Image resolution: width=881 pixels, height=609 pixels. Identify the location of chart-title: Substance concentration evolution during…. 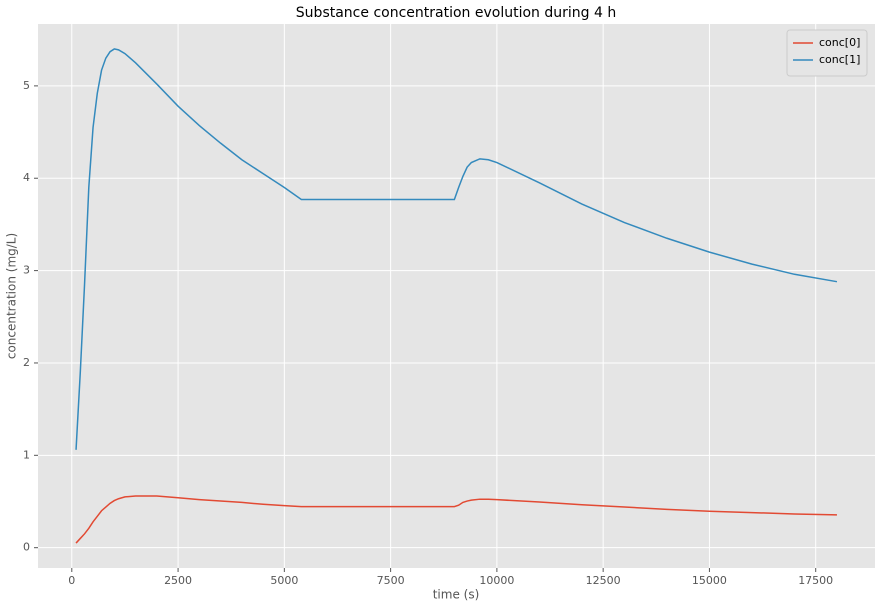
(456, 13).